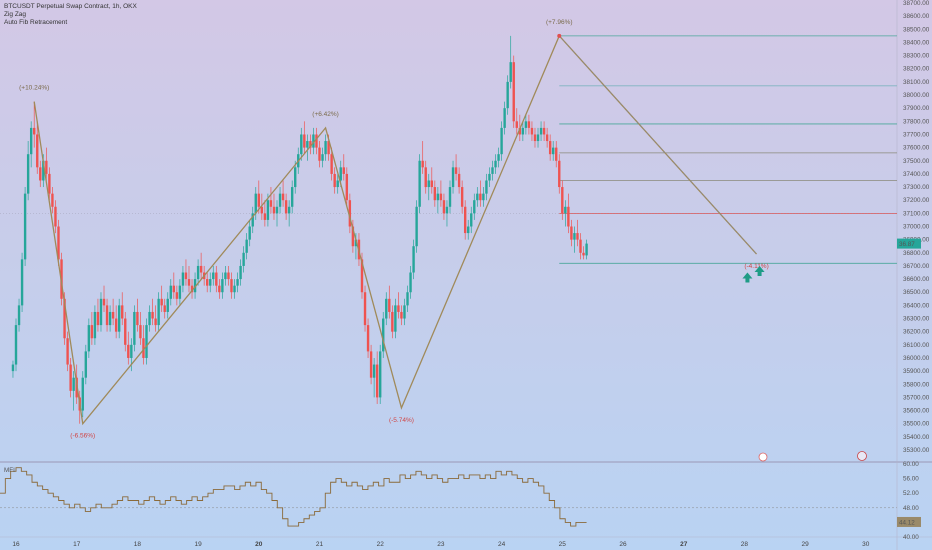 The width and height of the screenshot is (932, 550). I want to click on fib-anchor-point, so click(559, 35).